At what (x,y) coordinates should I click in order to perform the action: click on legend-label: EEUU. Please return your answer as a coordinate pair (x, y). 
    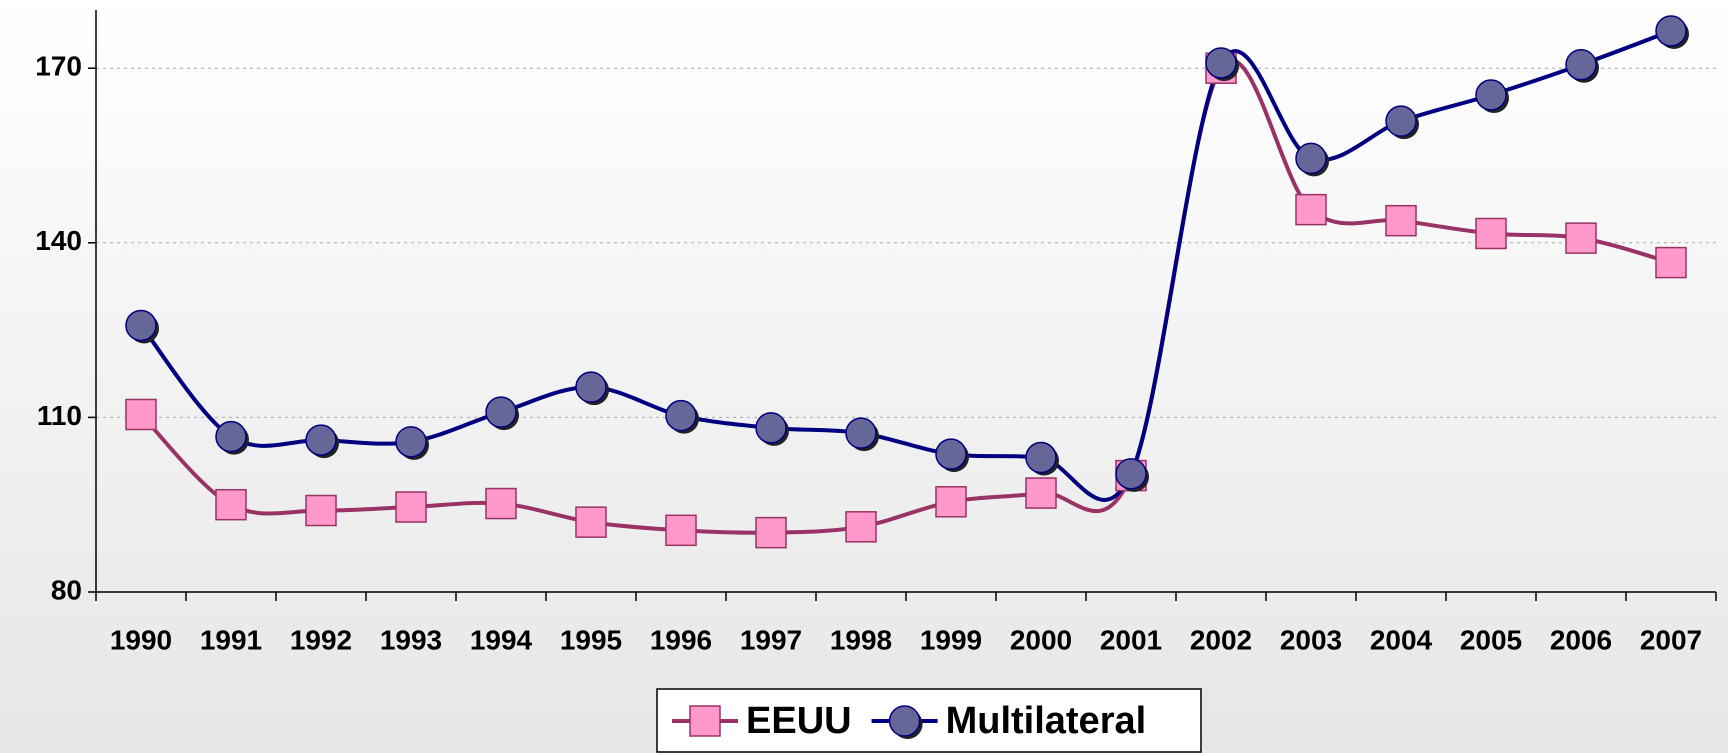
    Looking at the image, I should click on (799, 721).